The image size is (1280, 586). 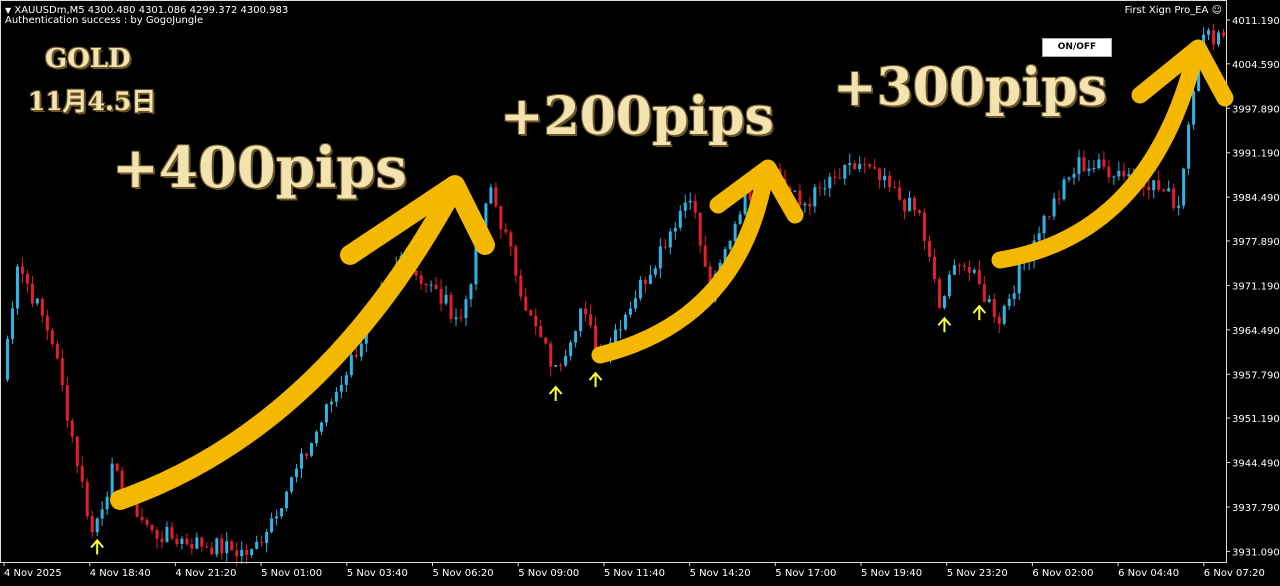 I want to click on dropdown-triangle-icon: ▼, so click(x=8, y=10).